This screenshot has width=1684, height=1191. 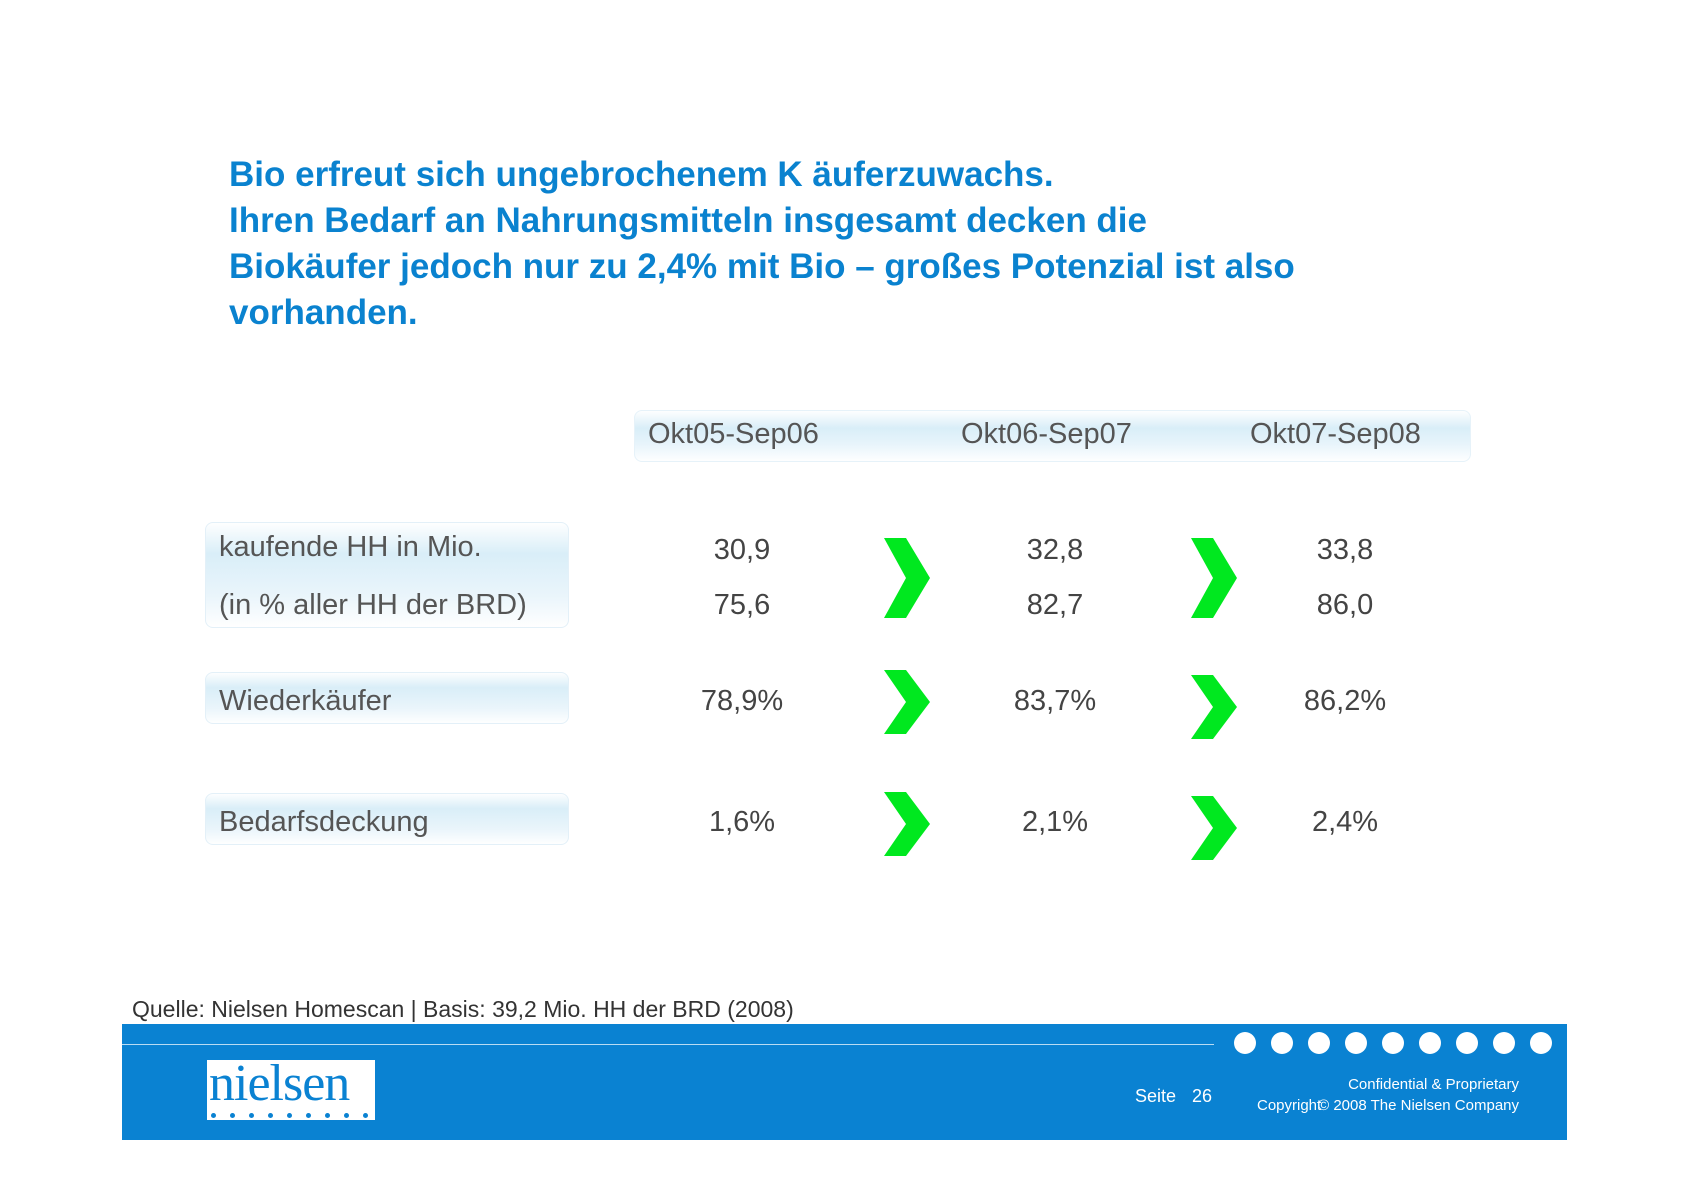 I want to click on nielsen-logo: nielsen, so click(x=291, y=1087).